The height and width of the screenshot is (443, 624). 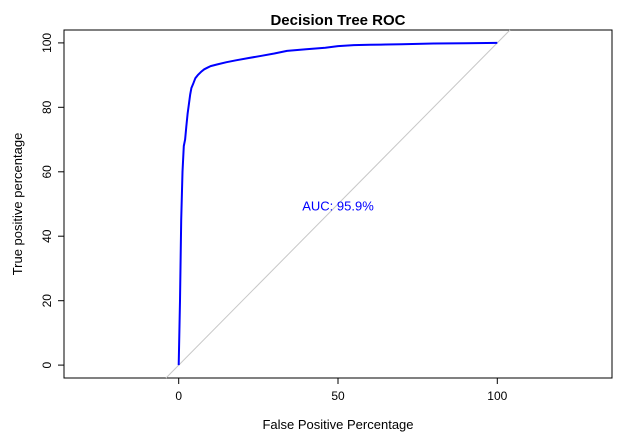 I want to click on y-tick-label: 0, so click(x=47, y=364).